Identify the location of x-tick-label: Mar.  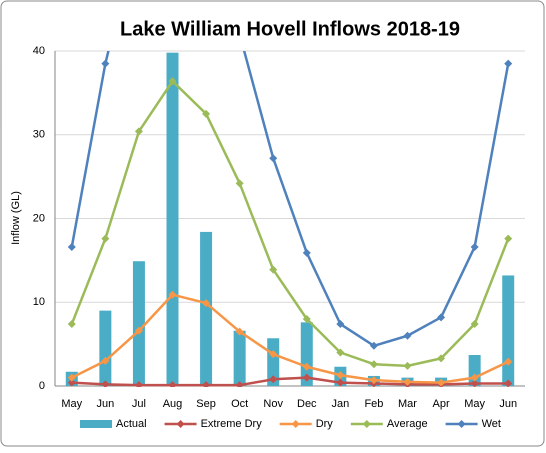
(407, 404).